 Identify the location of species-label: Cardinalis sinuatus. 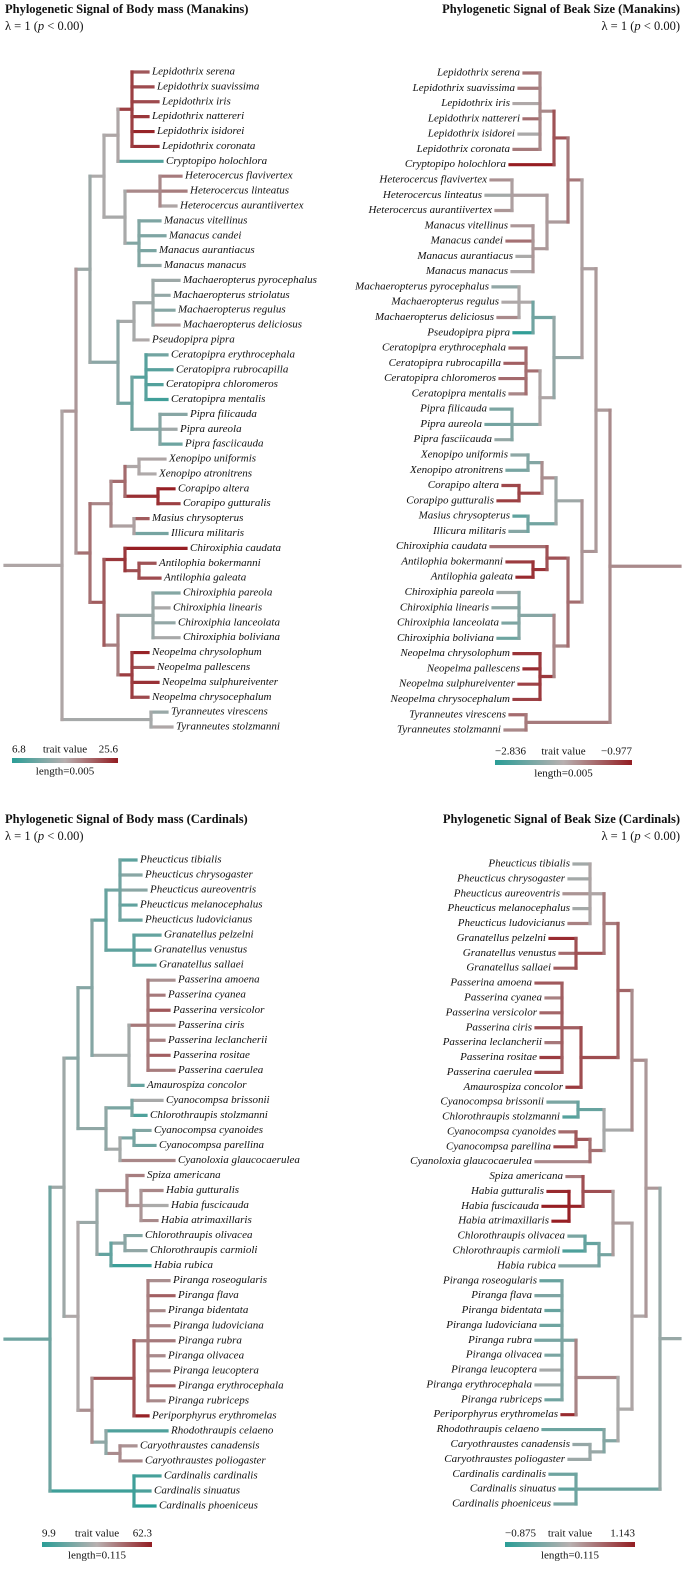
(197, 1491).